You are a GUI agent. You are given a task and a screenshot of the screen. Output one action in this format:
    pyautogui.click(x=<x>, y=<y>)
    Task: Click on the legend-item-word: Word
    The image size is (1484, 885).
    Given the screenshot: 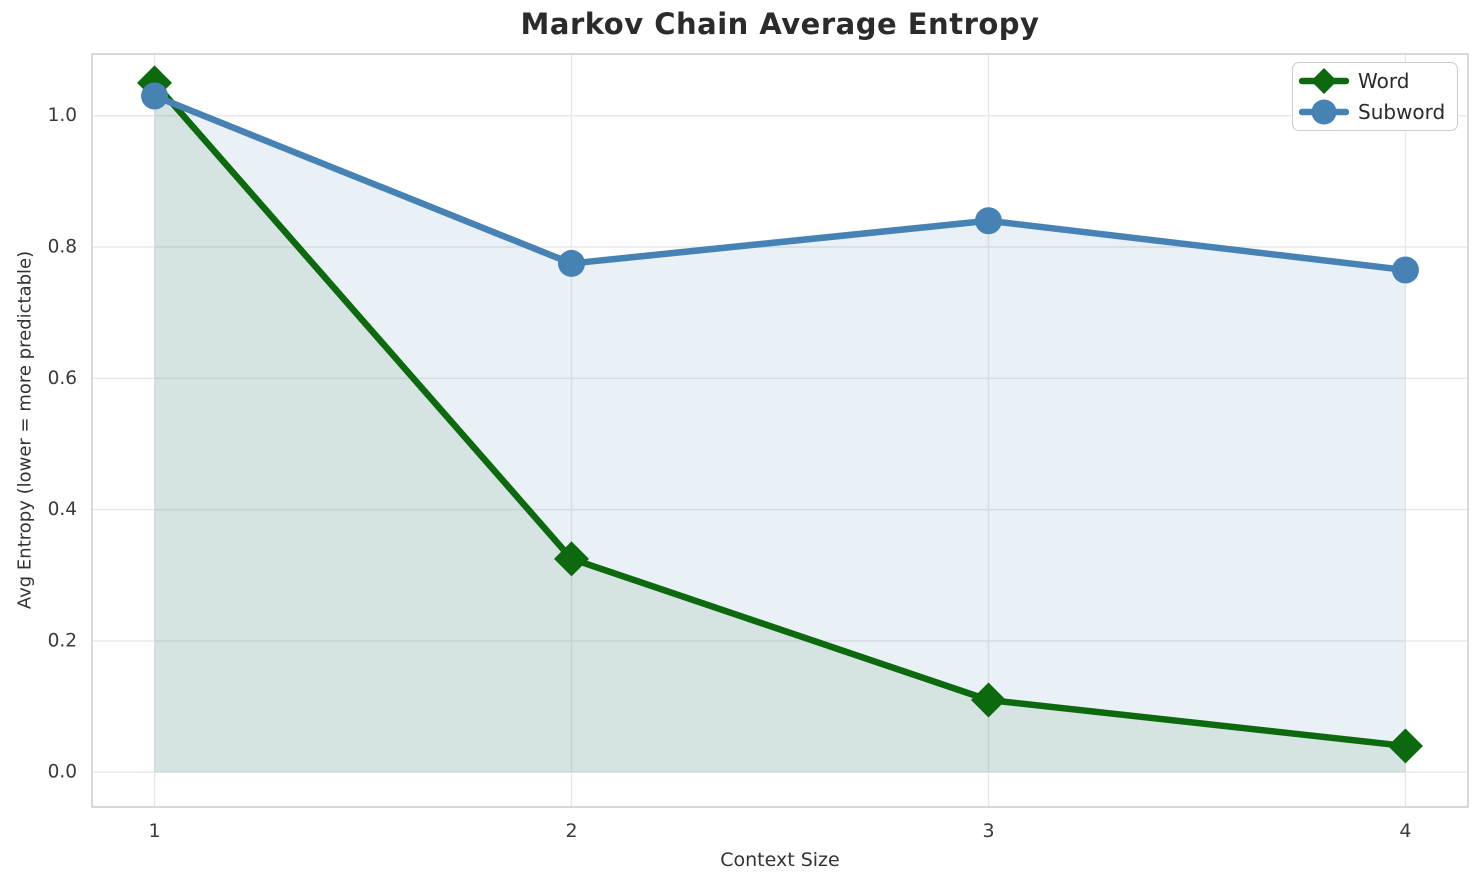 What is the action you would take?
    pyautogui.click(x=1375, y=81)
    